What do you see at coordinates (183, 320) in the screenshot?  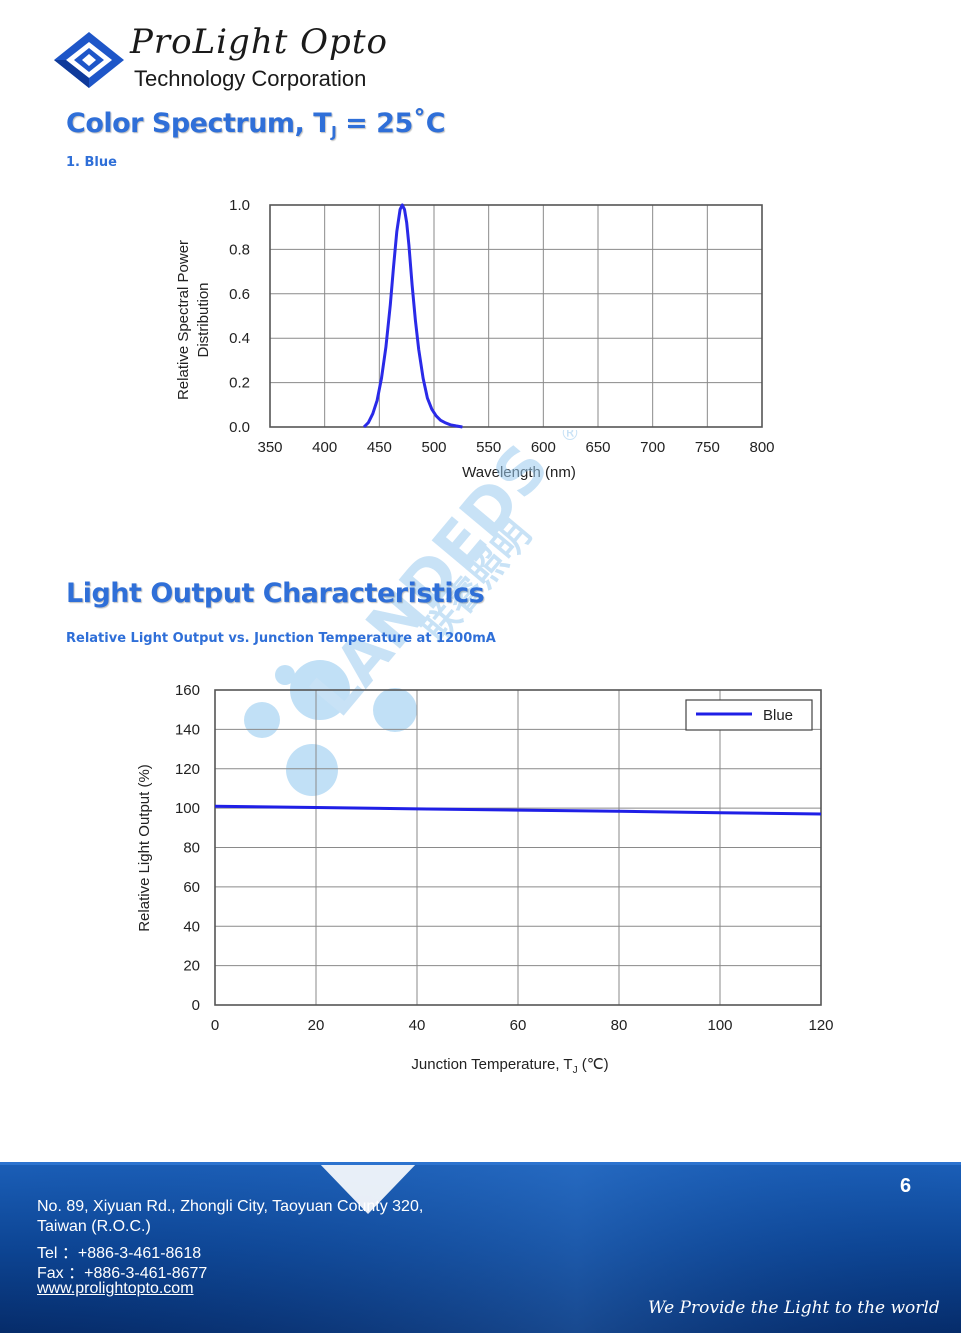 I see `spectrum-y-axis-label-line1: Relative Spectral Power` at bounding box center [183, 320].